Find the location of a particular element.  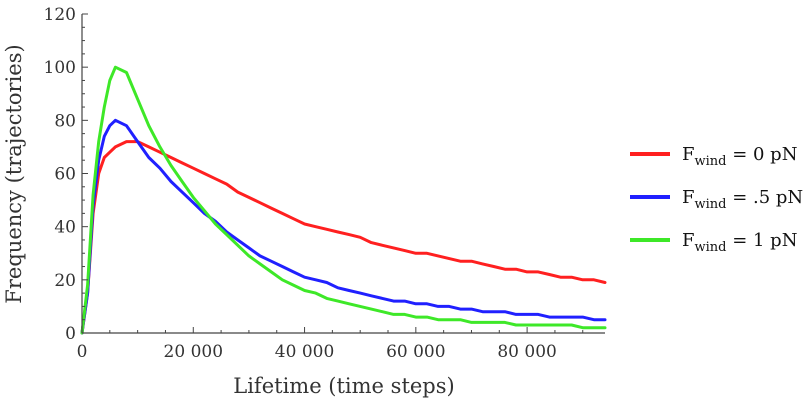

y-tick-label: 0 is located at coordinates (70, 334).